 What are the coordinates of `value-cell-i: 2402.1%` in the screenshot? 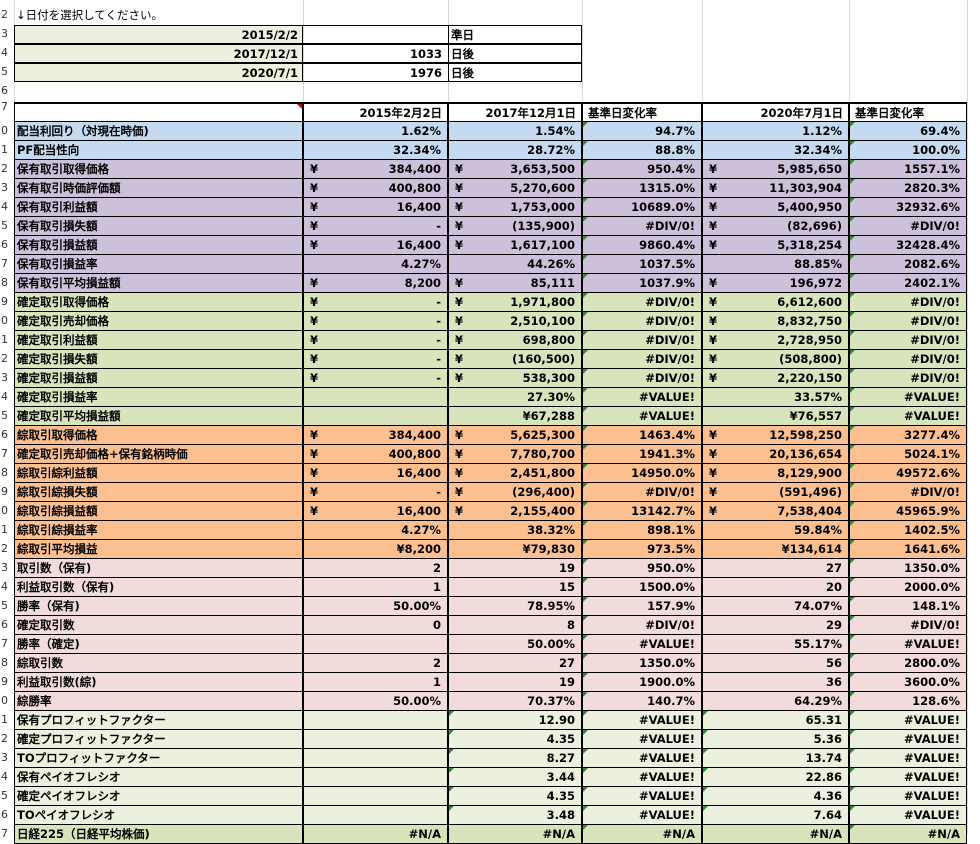 It's located at (908, 283).